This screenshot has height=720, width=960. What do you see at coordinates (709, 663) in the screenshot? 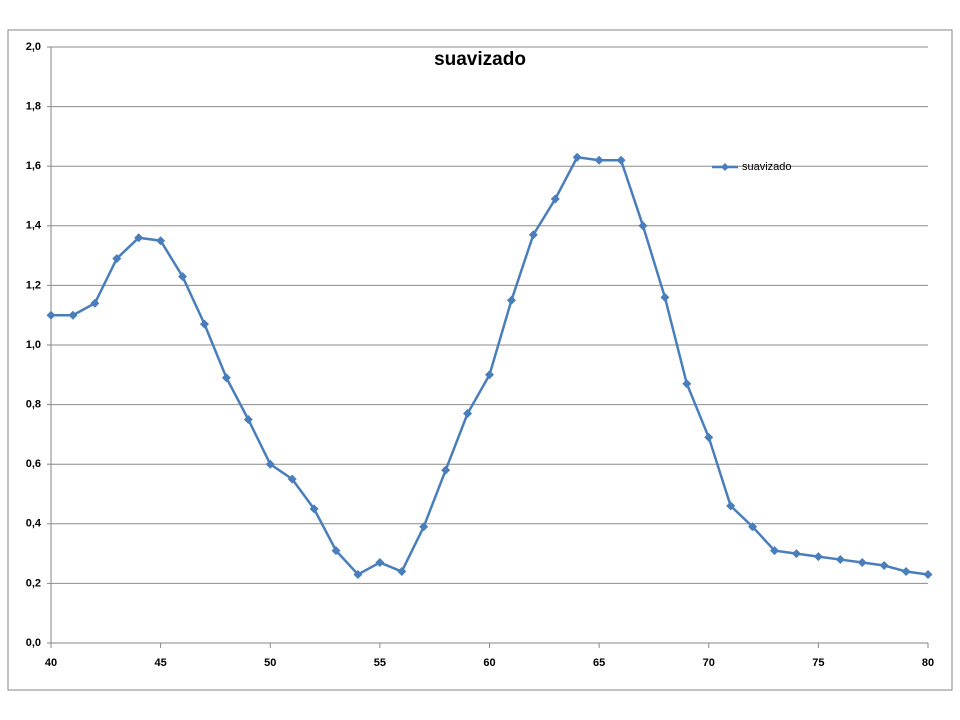
I see `x-tick-label: 70` at bounding box center [709, 663].